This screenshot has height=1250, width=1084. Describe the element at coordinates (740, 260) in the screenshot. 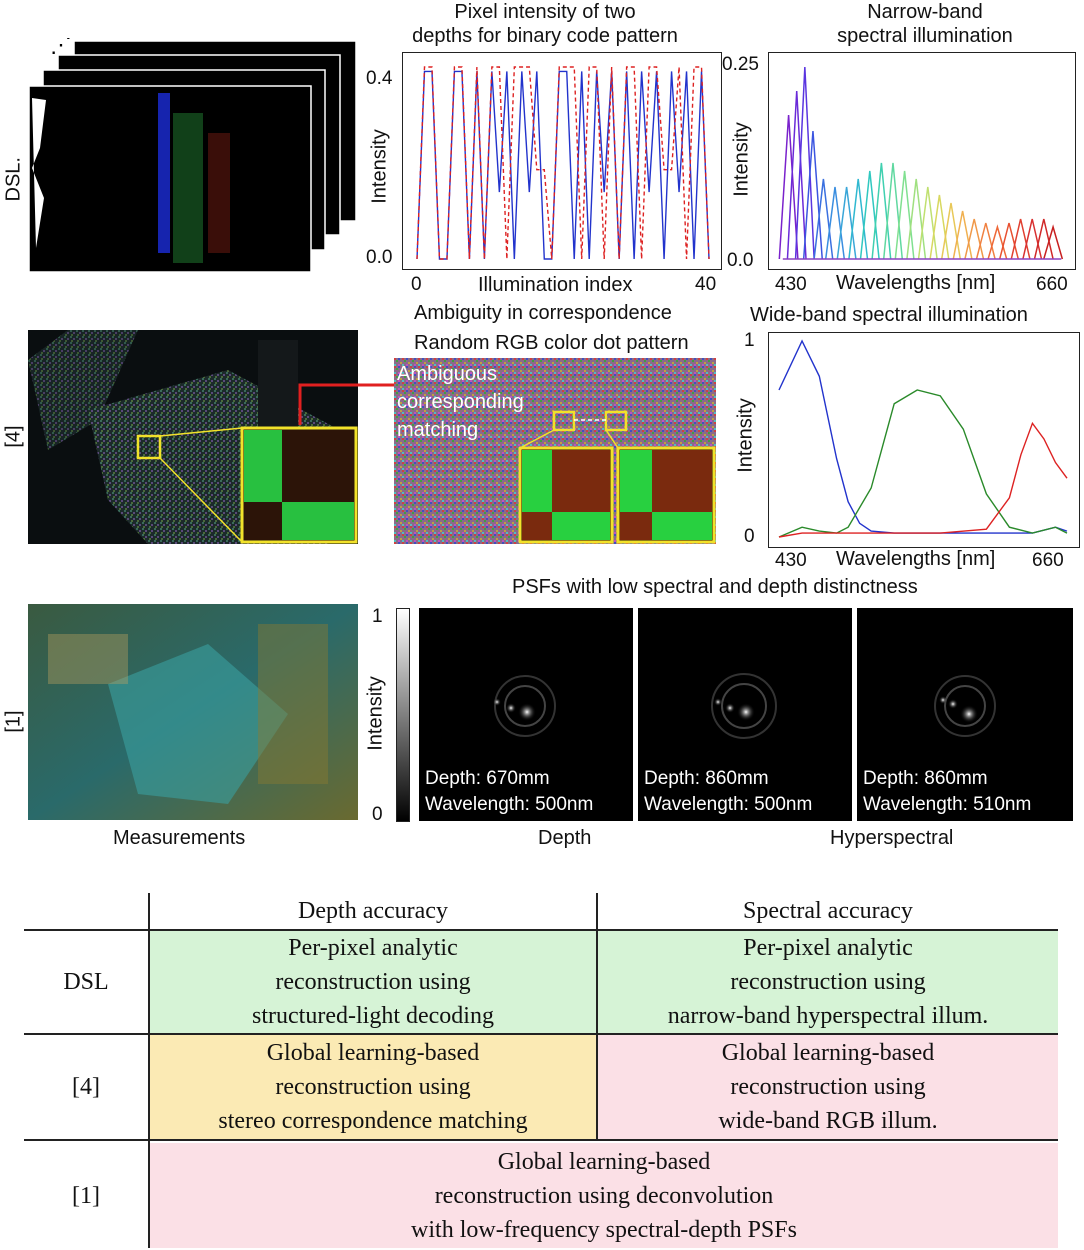

I see `chart2-ytick-bottom: 0.0` at that location.